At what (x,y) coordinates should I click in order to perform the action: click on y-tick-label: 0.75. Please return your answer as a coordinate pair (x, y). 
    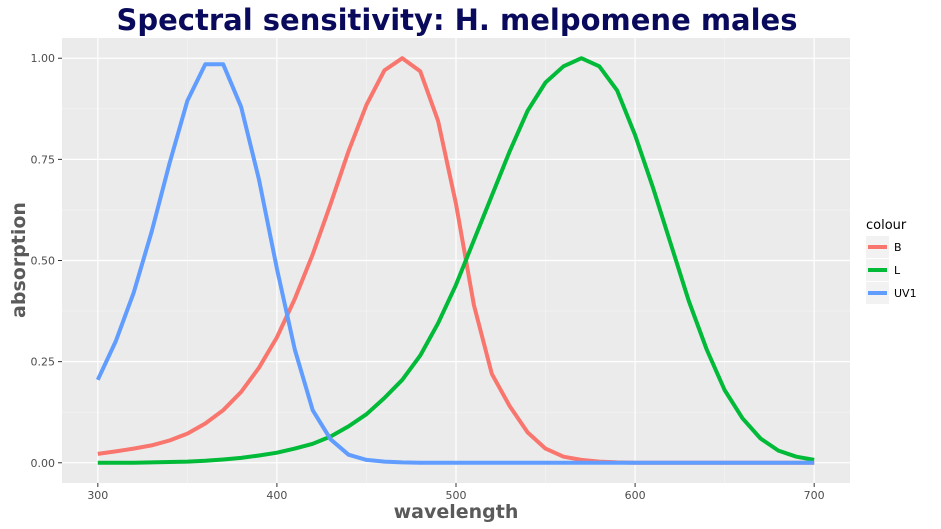
    Looking at the image, I should click on (43, 159).